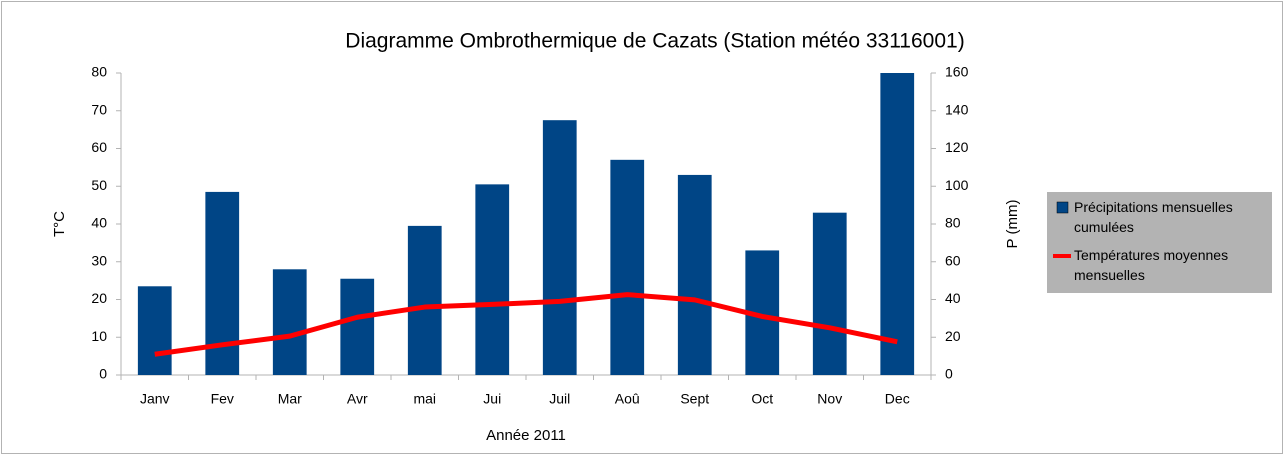 The width and height of the screenshot is (1285, 460). I want to click on x-tick-label: Mar, so click(290, 399).